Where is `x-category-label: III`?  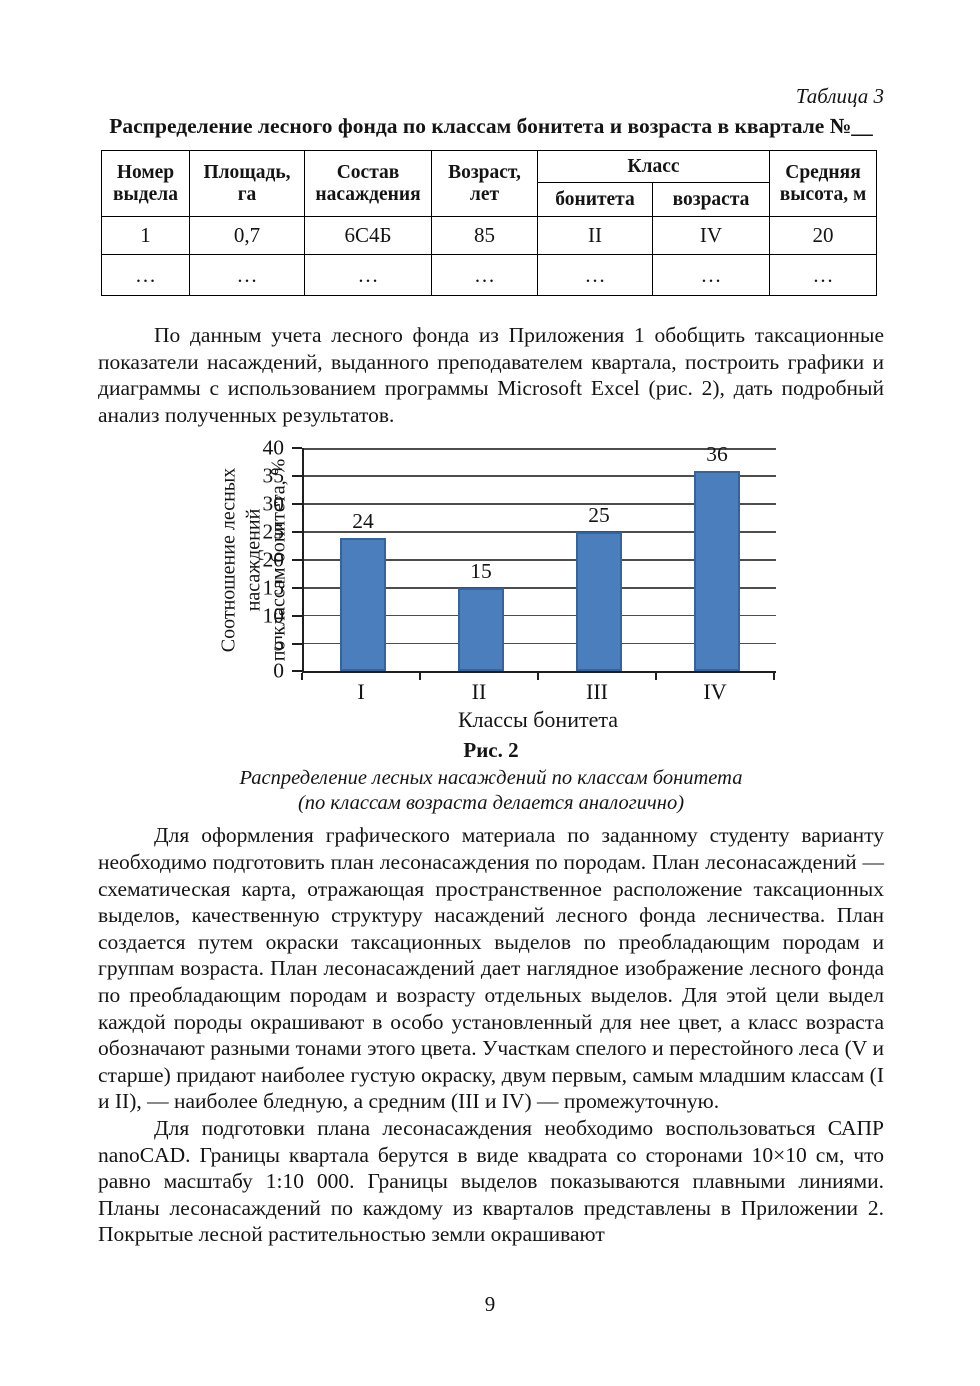 x-category-label: III is located at coordinates (597, 692).